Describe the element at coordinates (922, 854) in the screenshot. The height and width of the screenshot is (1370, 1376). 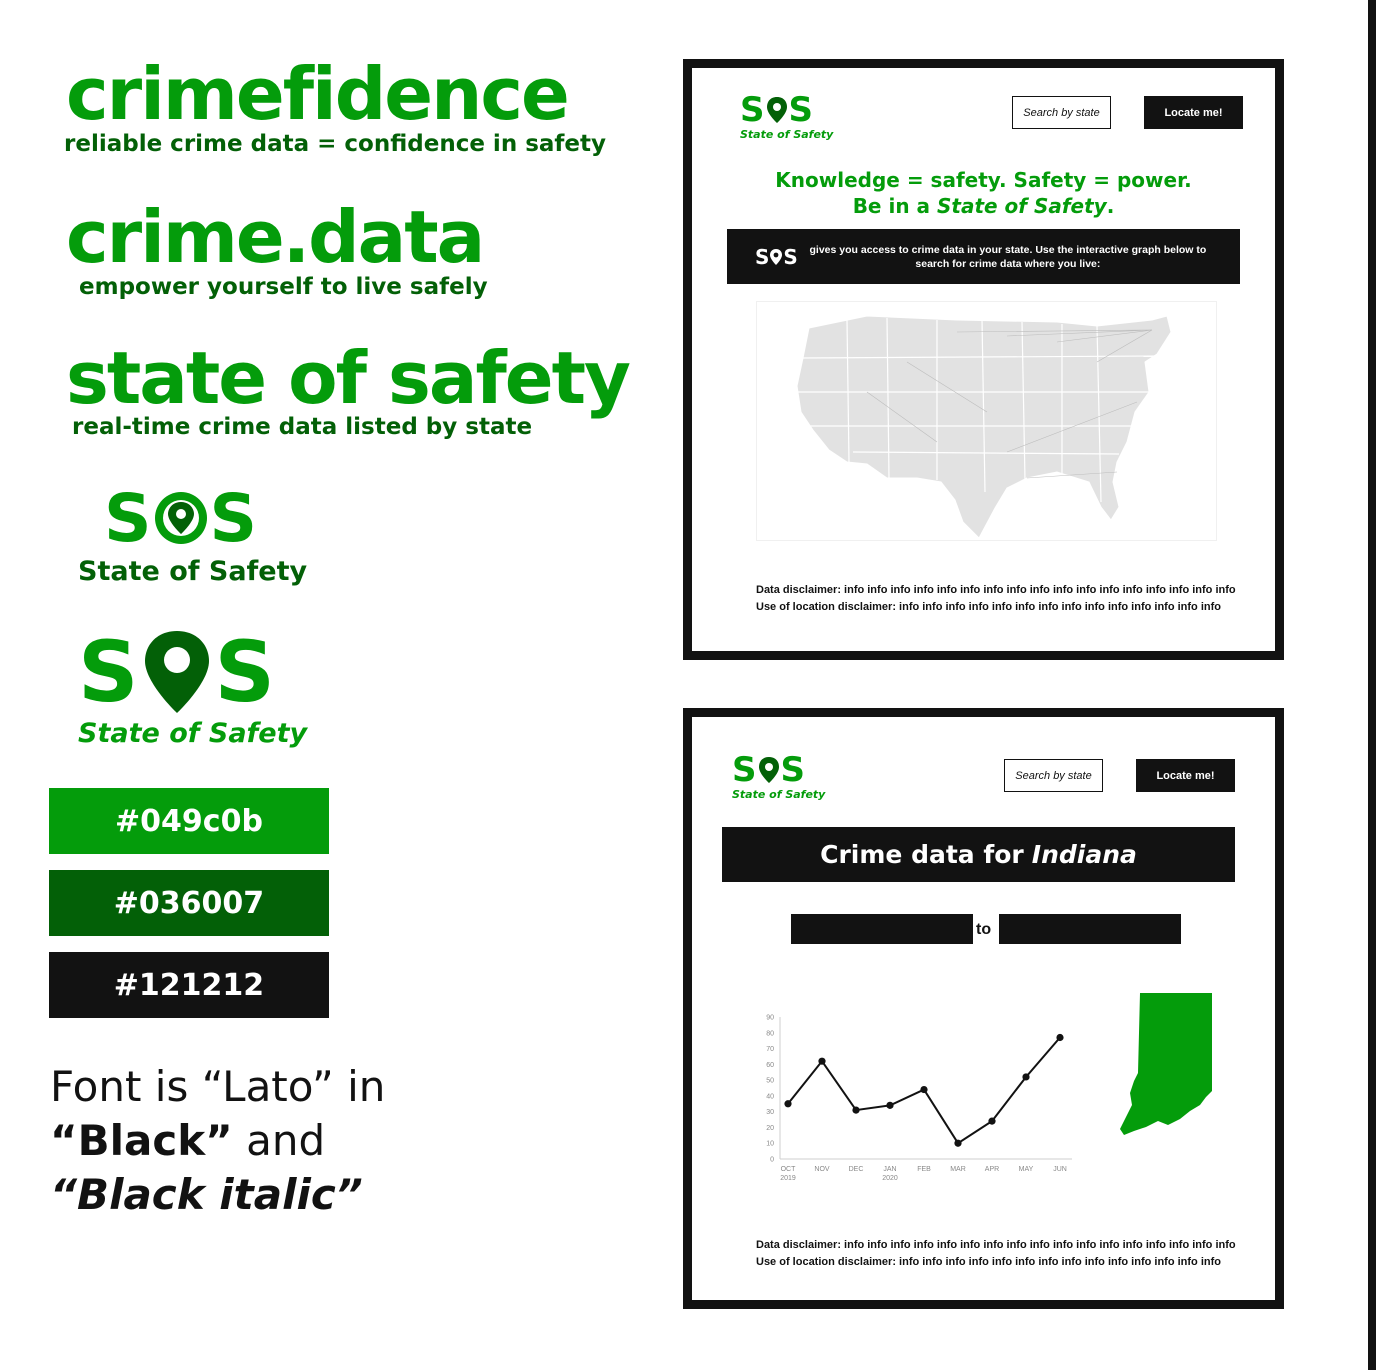
I see `title-prefix: Crime data for` at that location.